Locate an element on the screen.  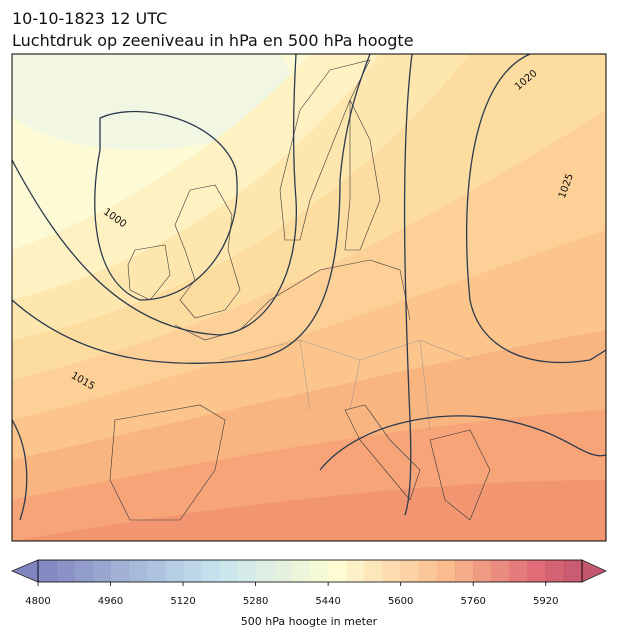
colorbar-tick-label: 5760 is located at coordinates (472, 601).